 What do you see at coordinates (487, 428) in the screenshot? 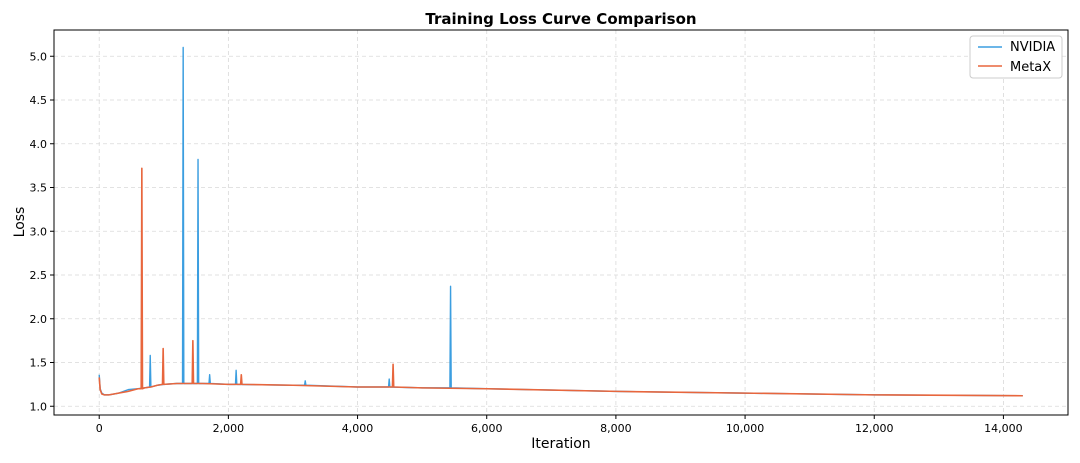
I see `x-tick-label: 6,000` at bounding box center [487, 428].